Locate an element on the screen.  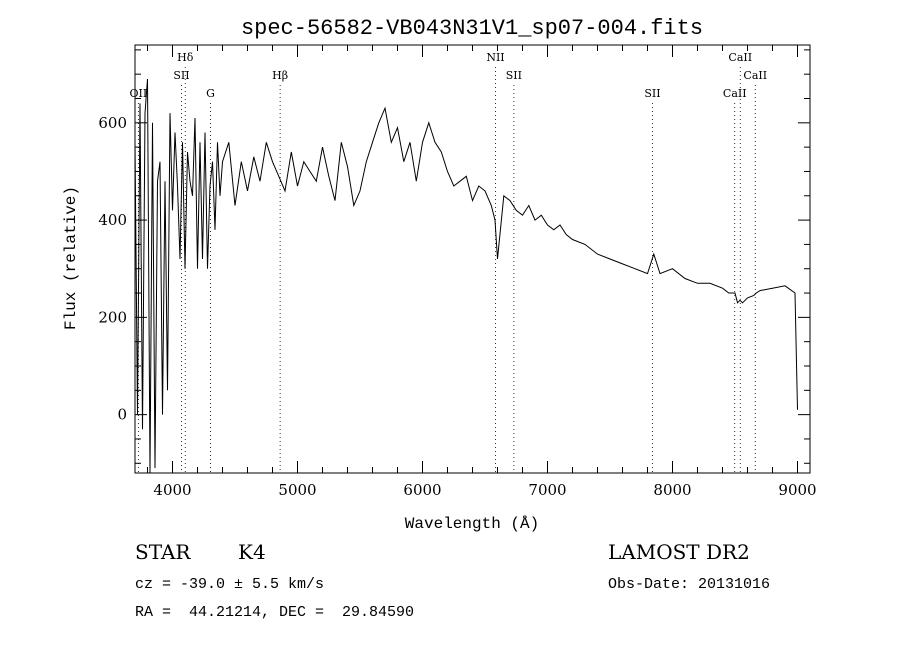
y-tick-label: 200 is located at coordinates (112, 317).